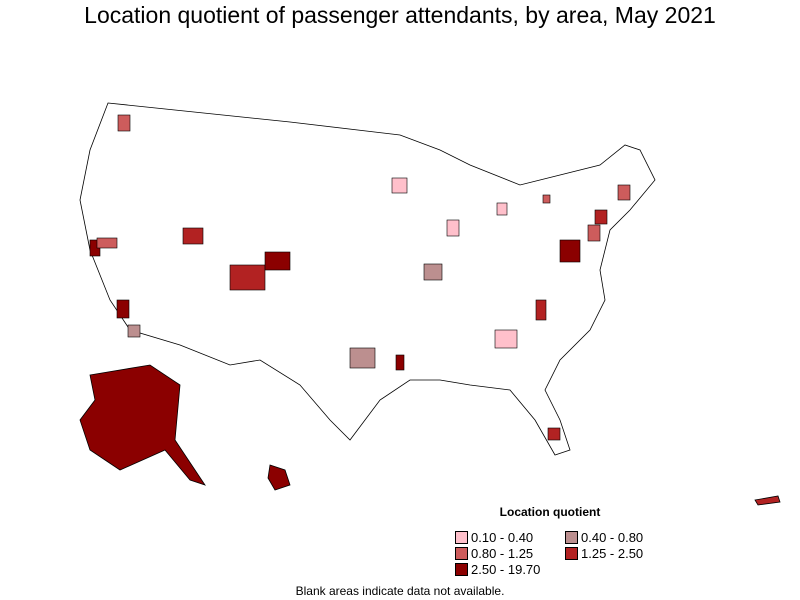 This screenshot has height=600, width=800. What do you see at coordinates (107, 243) in the screenshot?
I see `area-sacramento` at bounding box center [107, 243].